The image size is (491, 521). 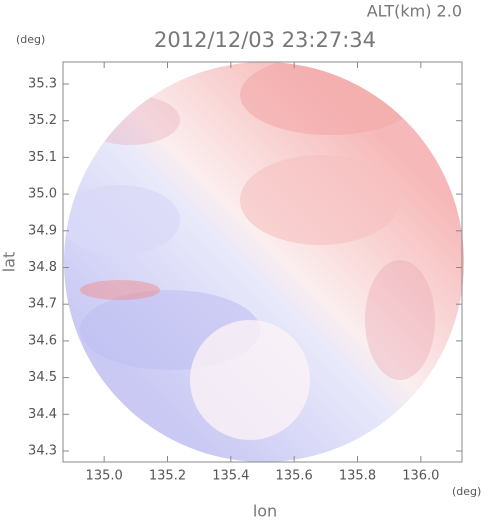 What do you see at coordinates (42, 340) in the screenshot?
I see `y-tick-label: 34.6` at bounding box center [42, 340].